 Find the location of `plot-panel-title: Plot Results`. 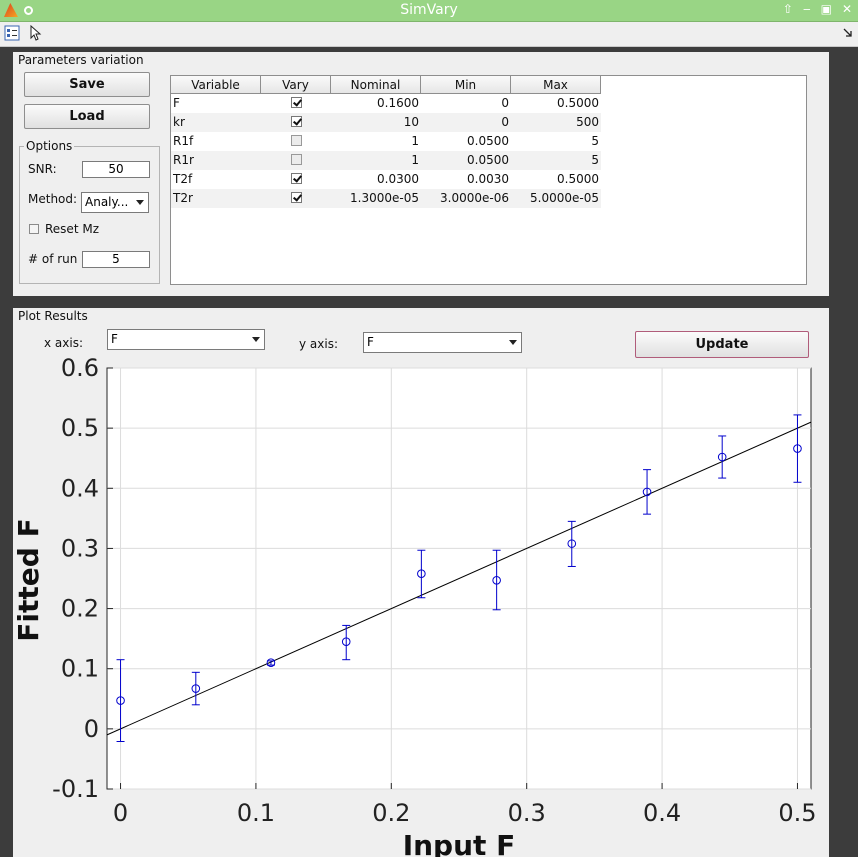

plot-panel-title: Plot Results is located at coordinates (53, 316).